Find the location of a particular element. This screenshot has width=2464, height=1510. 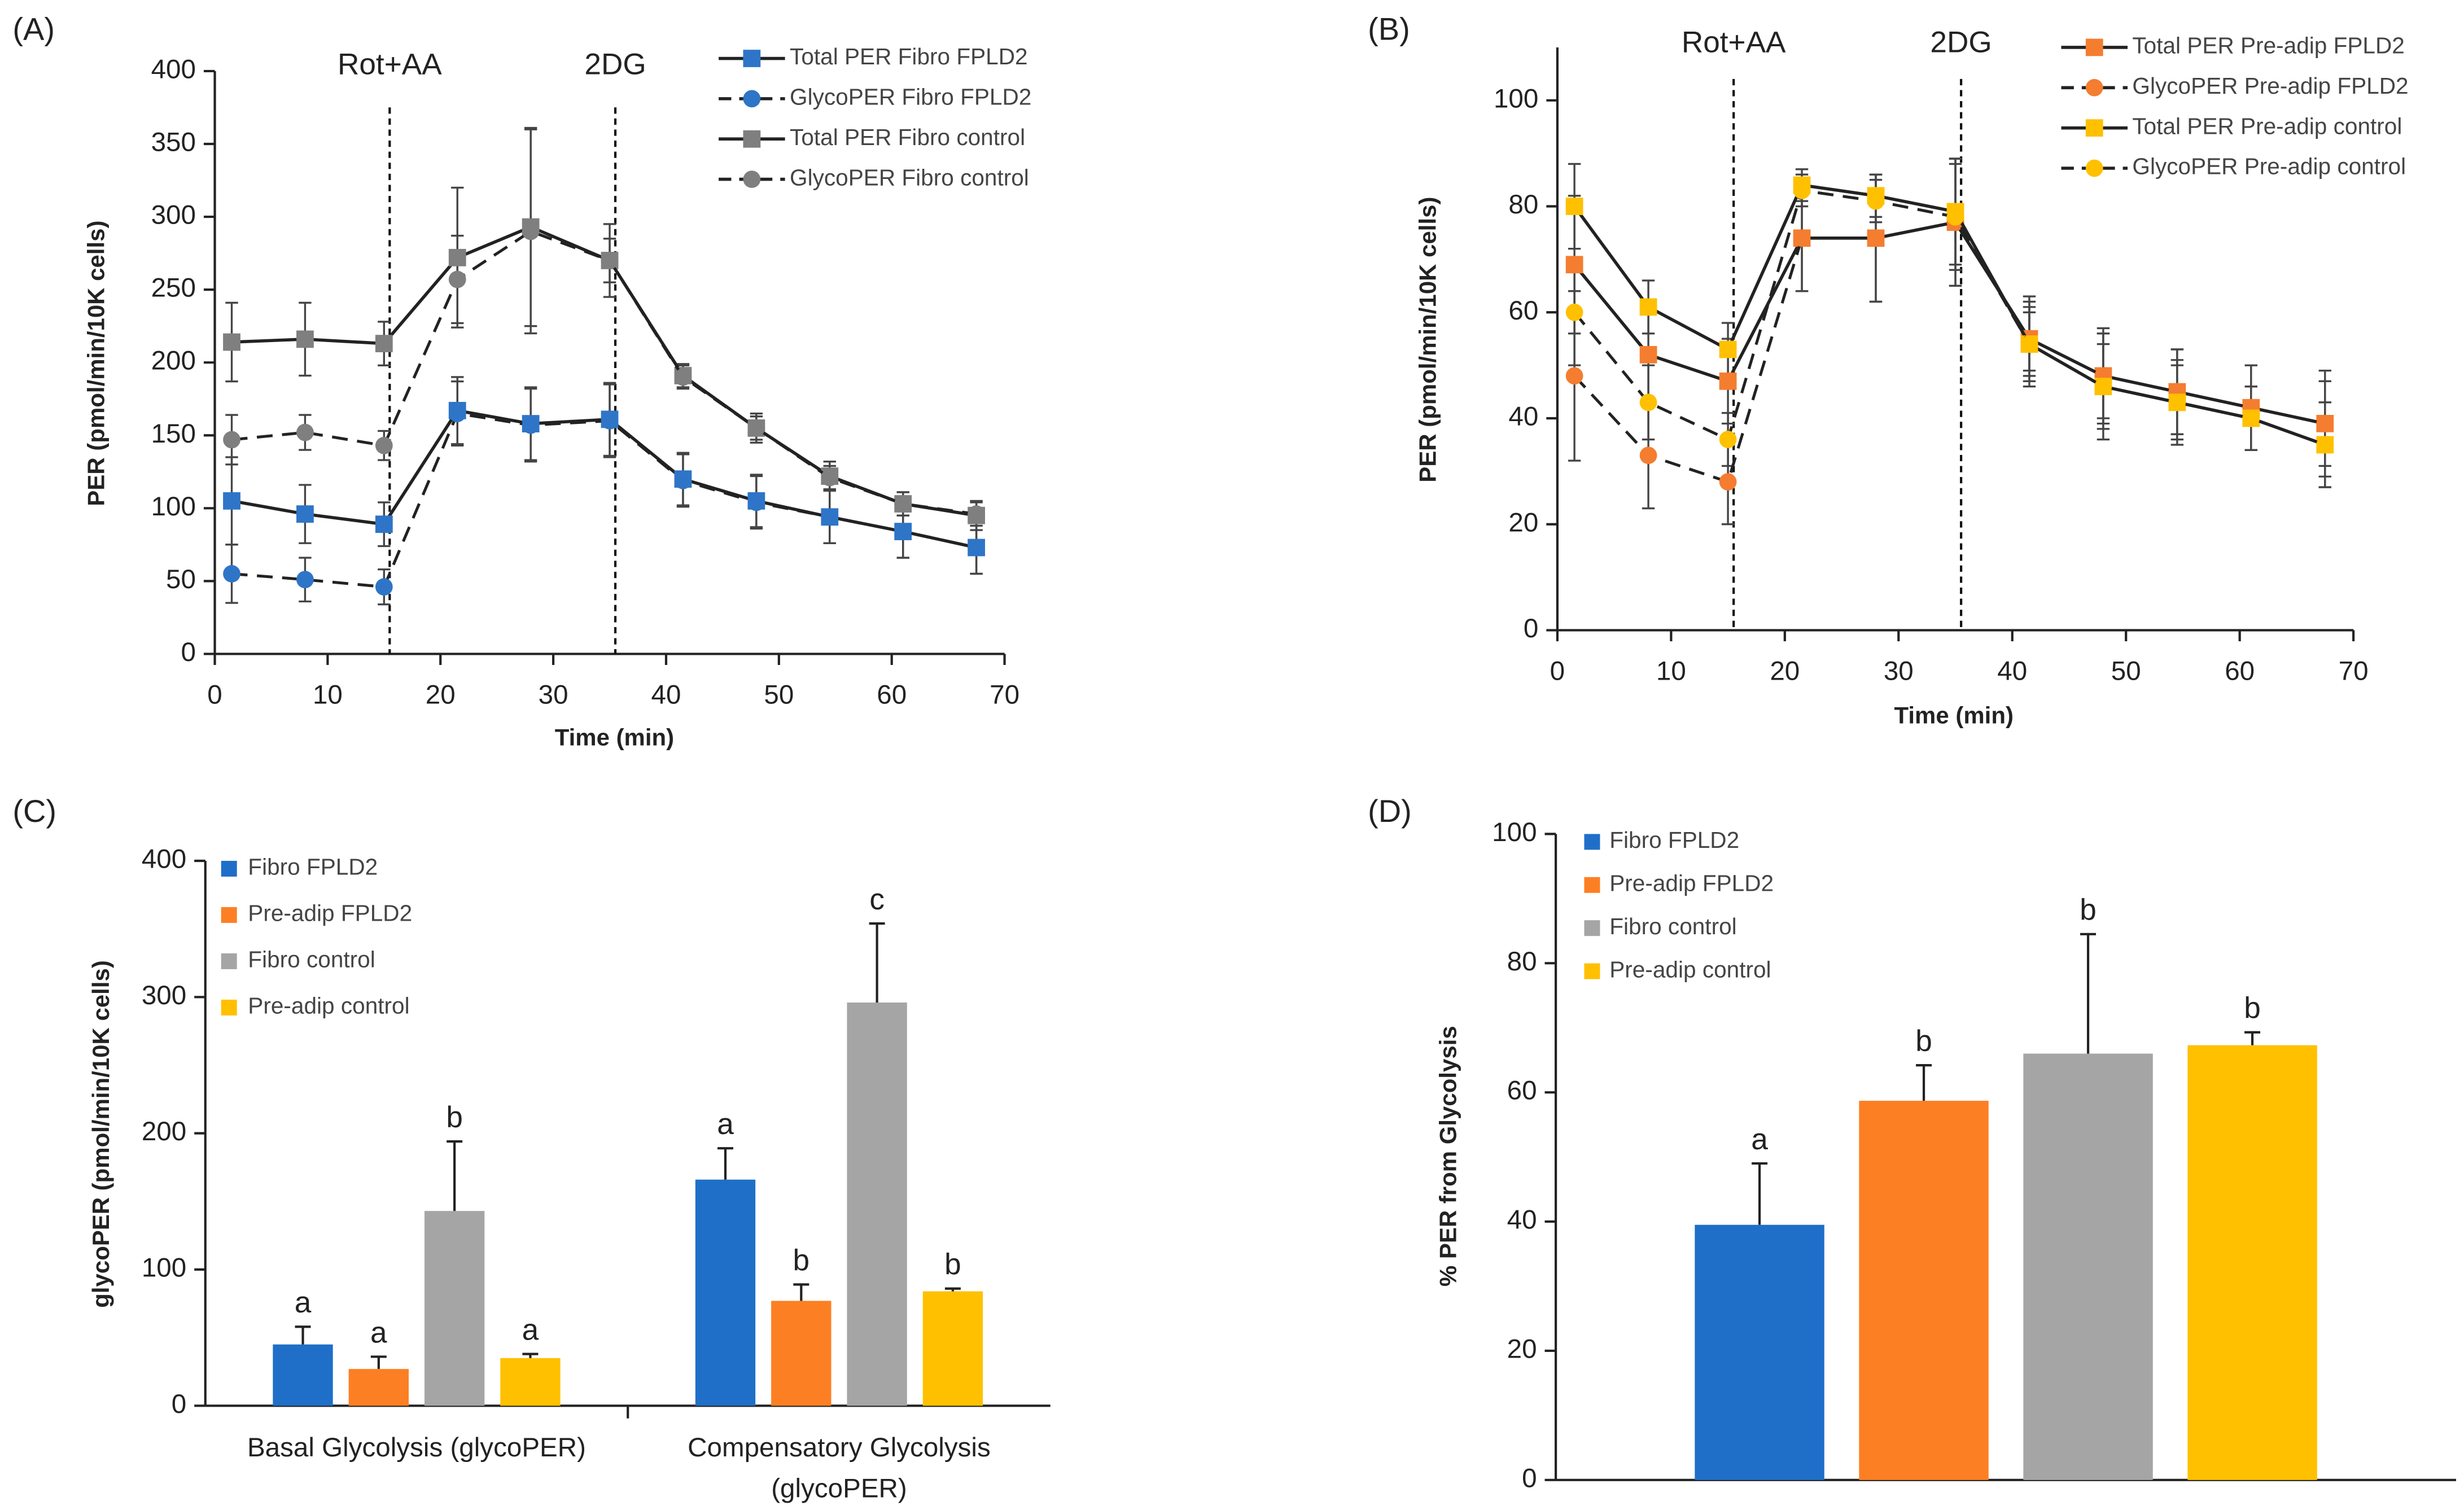

x-tick-label: 40 is located at coordinates (2012, 671).